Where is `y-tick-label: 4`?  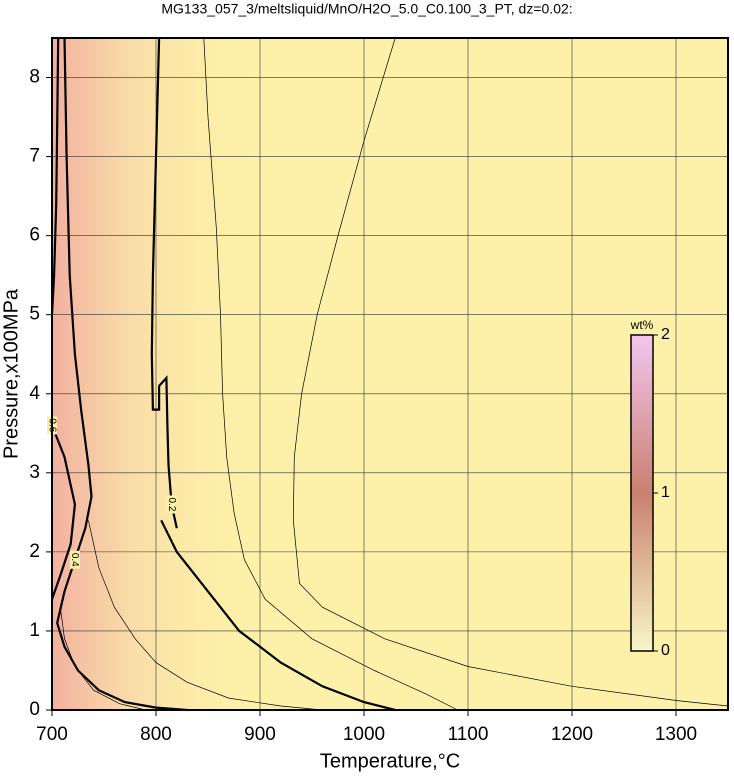
y-tick-label: 4 is located at coordinates (34, 393).